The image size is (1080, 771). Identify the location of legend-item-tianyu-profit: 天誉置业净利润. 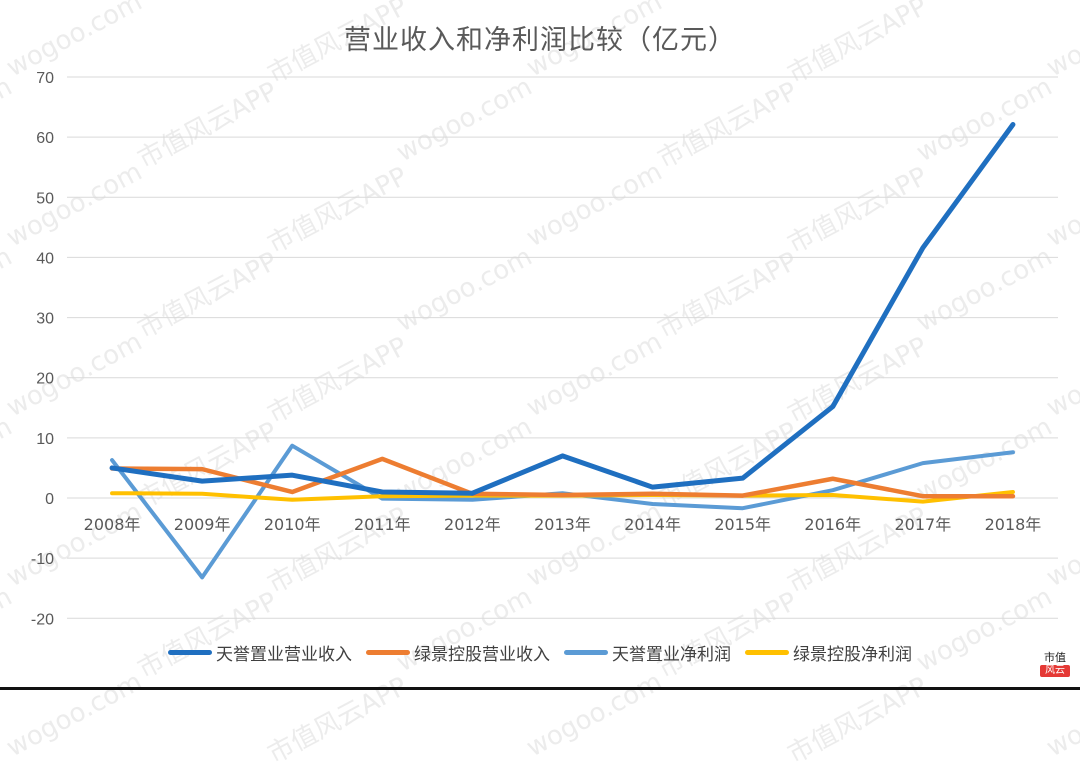
(647, 652).